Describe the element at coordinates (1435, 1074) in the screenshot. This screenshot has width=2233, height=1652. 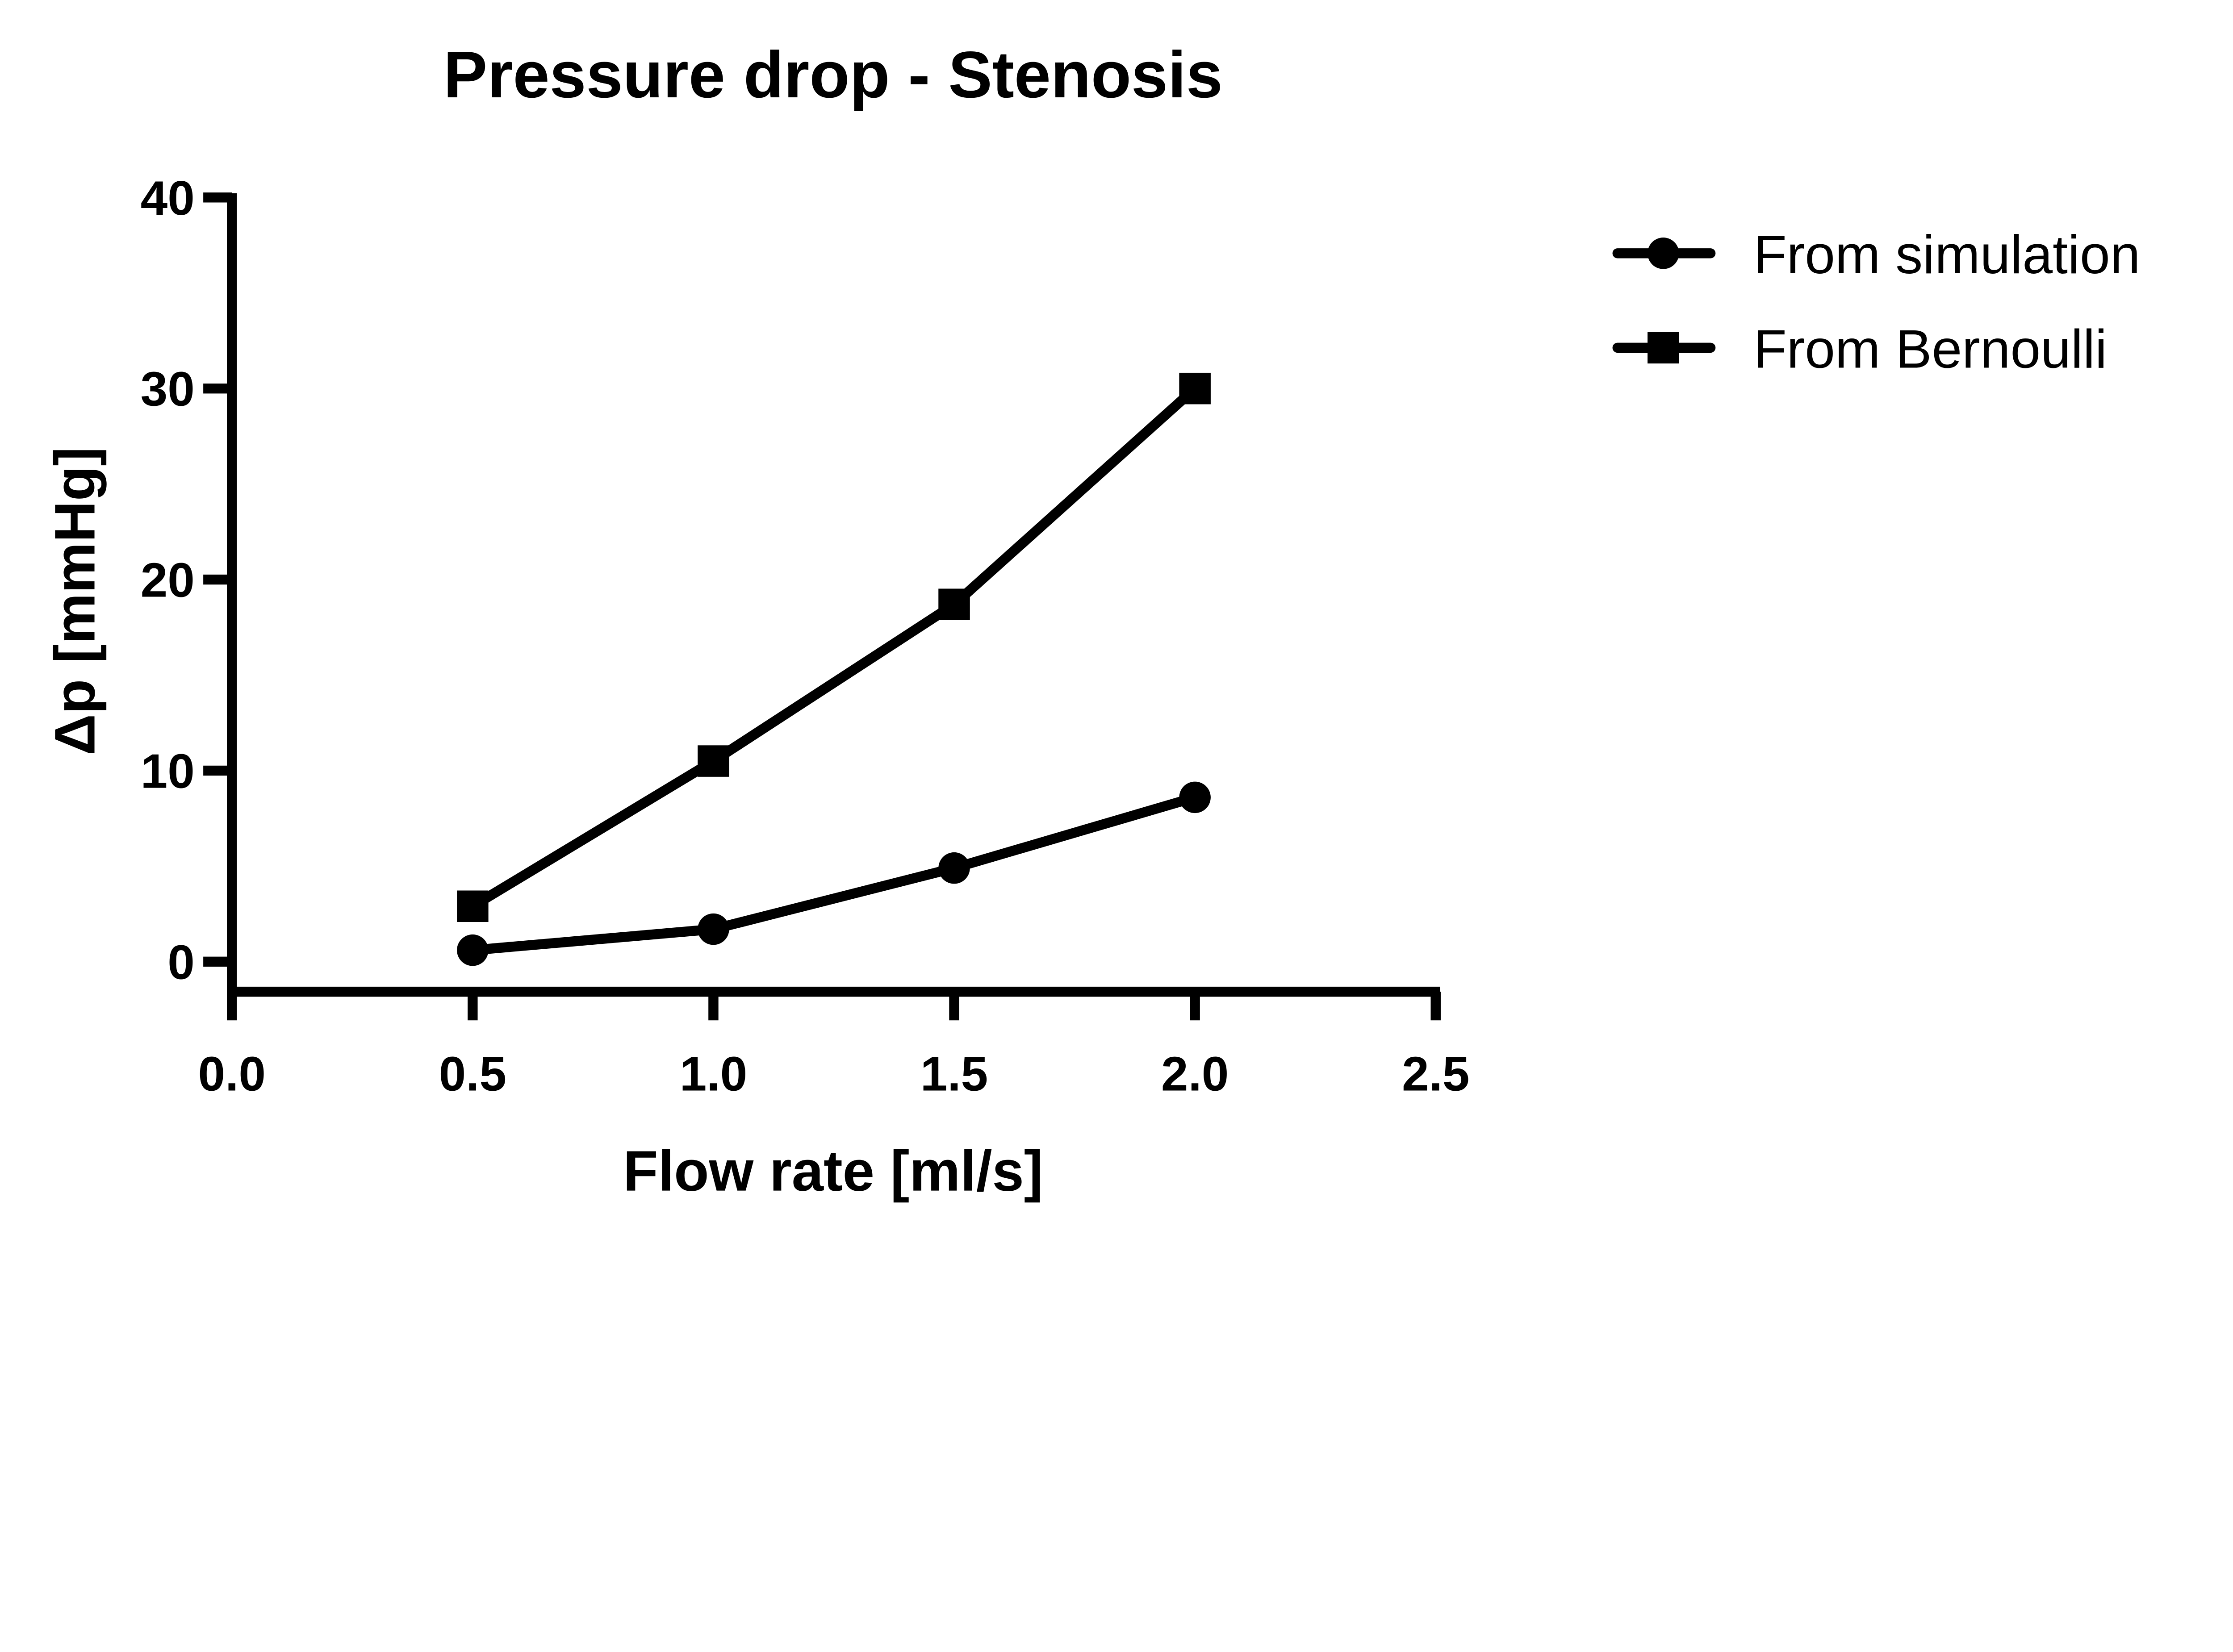
I see `x-tick-label: 2.5` at that location.